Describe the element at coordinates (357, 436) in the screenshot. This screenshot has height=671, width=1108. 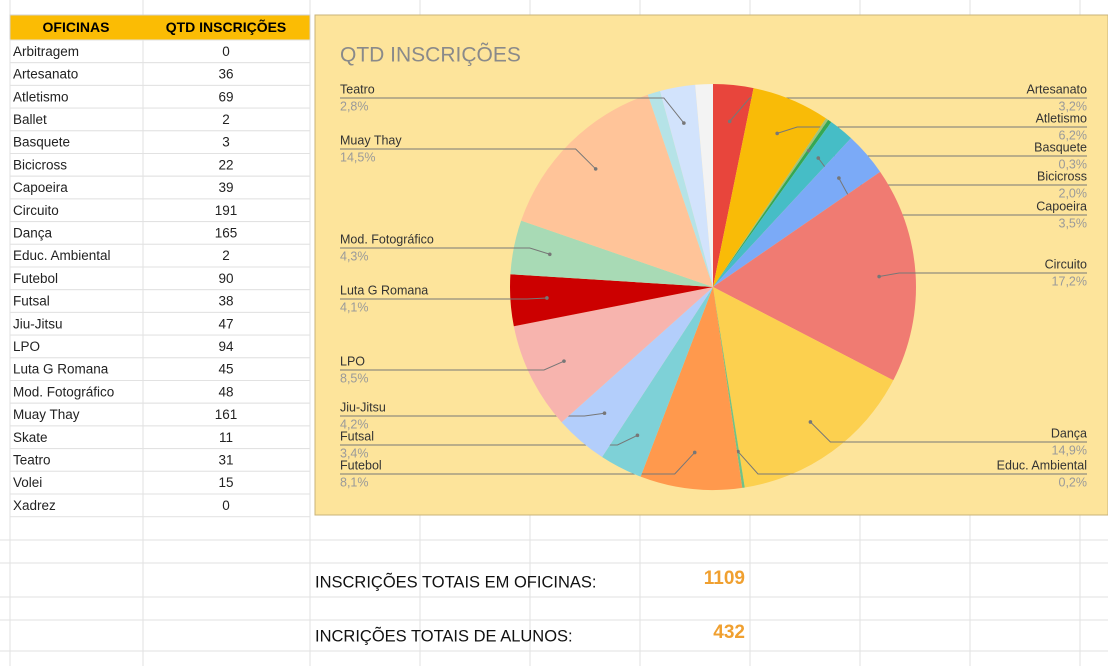
I see `slice-label: Futsal` at that location.